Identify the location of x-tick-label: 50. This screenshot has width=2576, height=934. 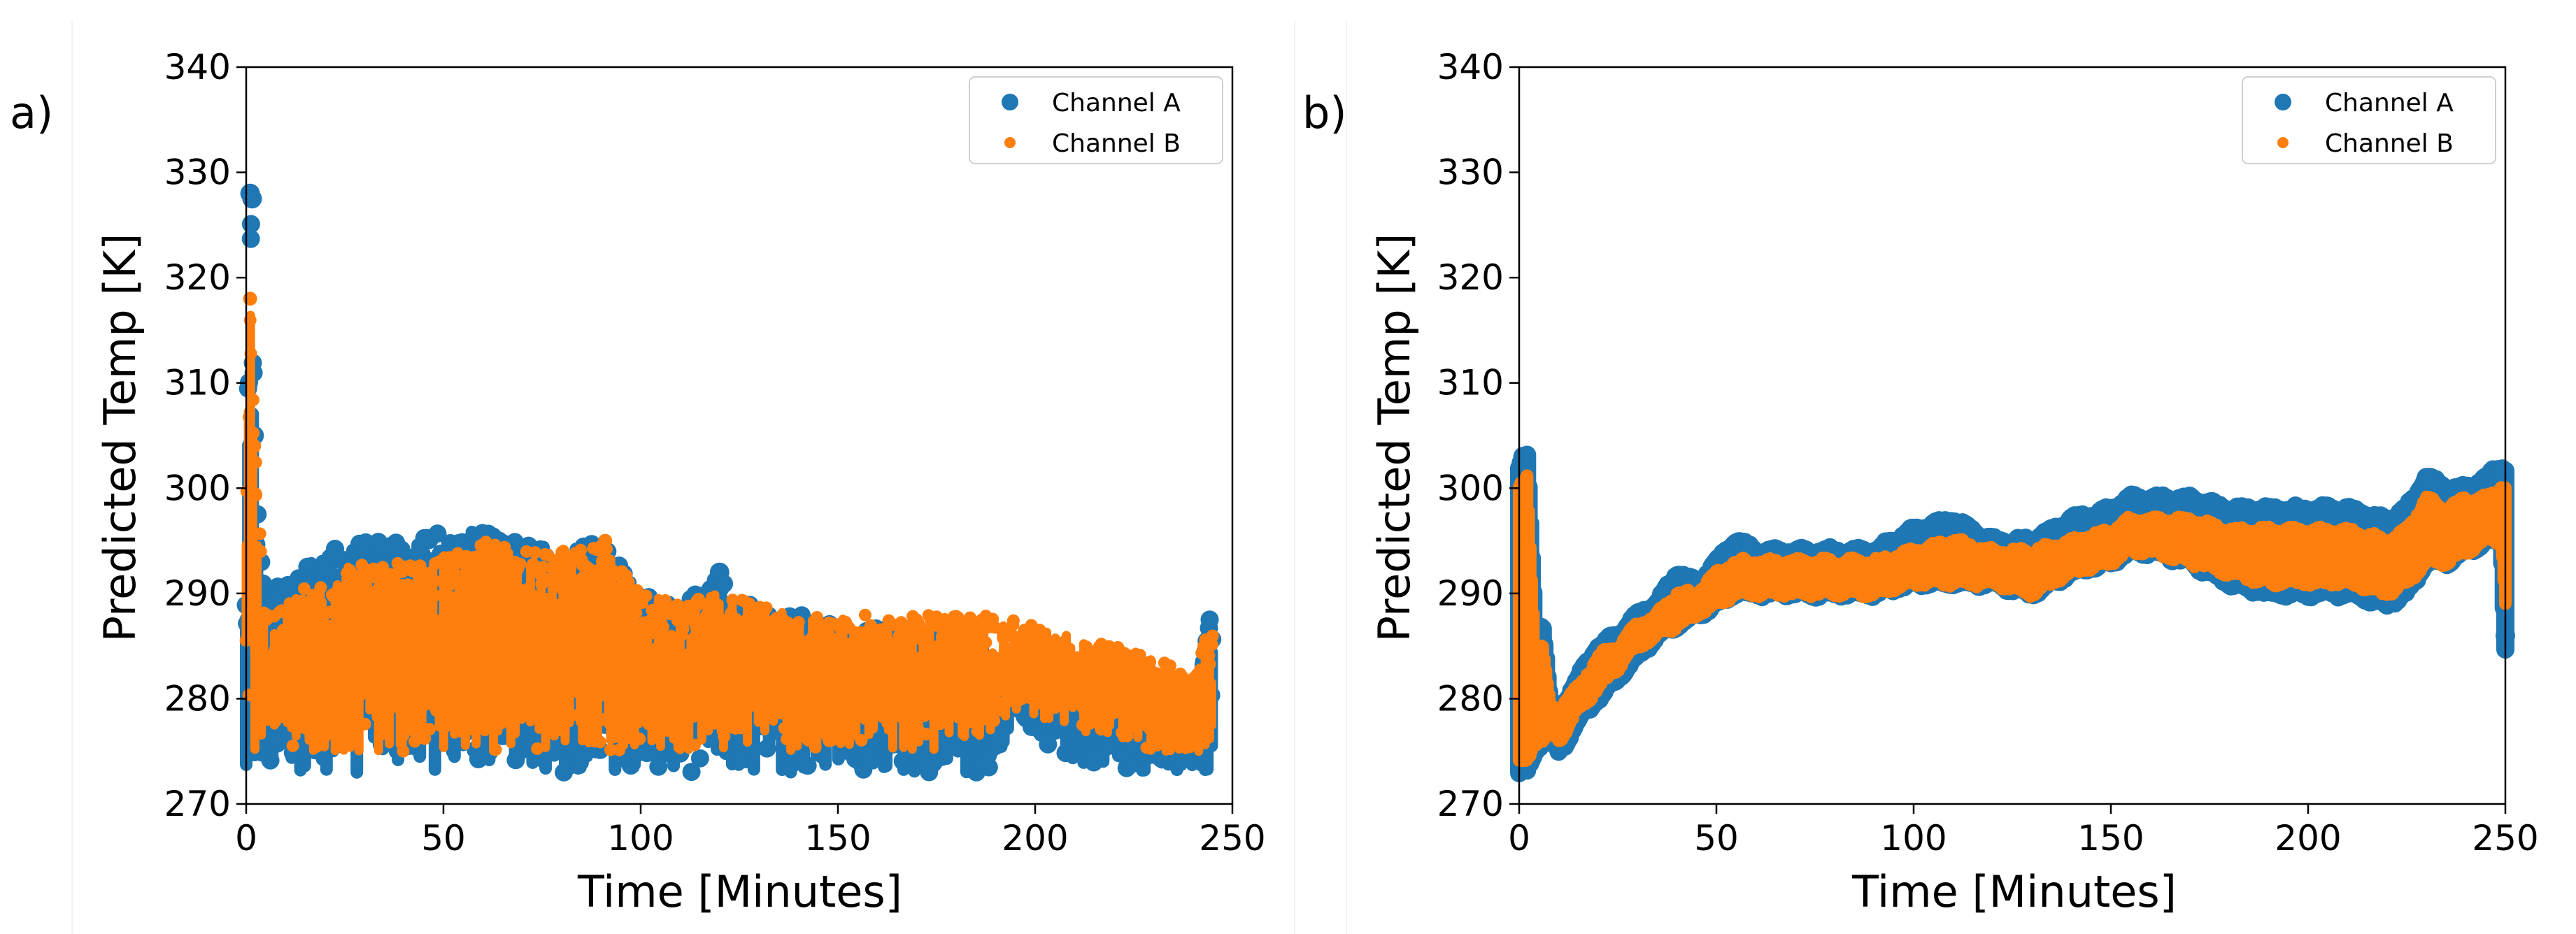
(1716, 838).